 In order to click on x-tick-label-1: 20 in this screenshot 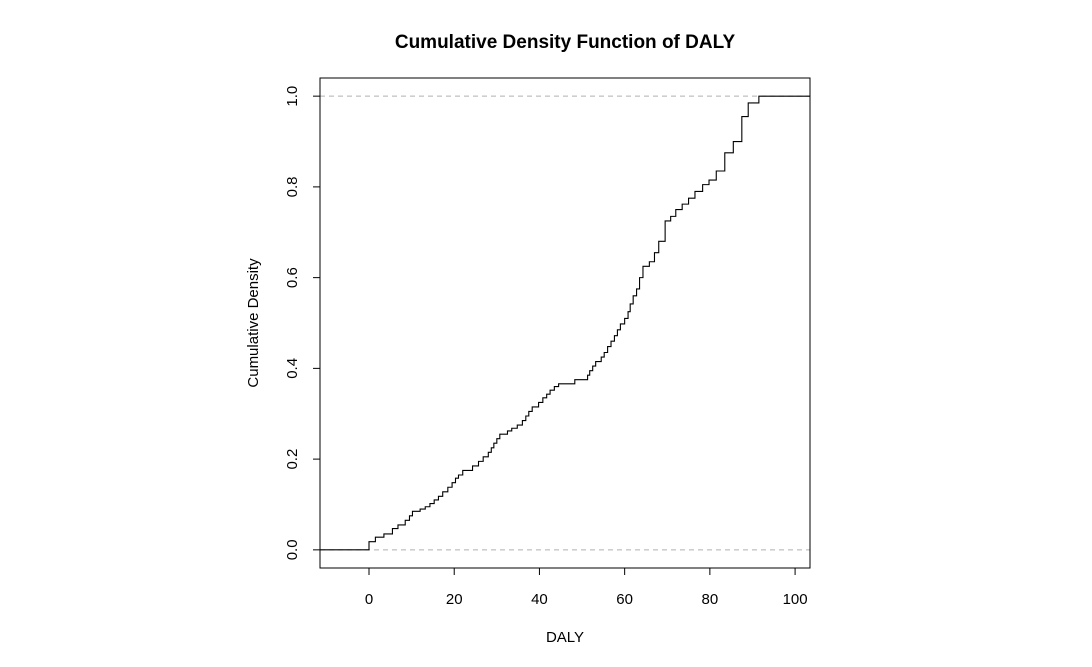, I will do `click(454, 599)`.